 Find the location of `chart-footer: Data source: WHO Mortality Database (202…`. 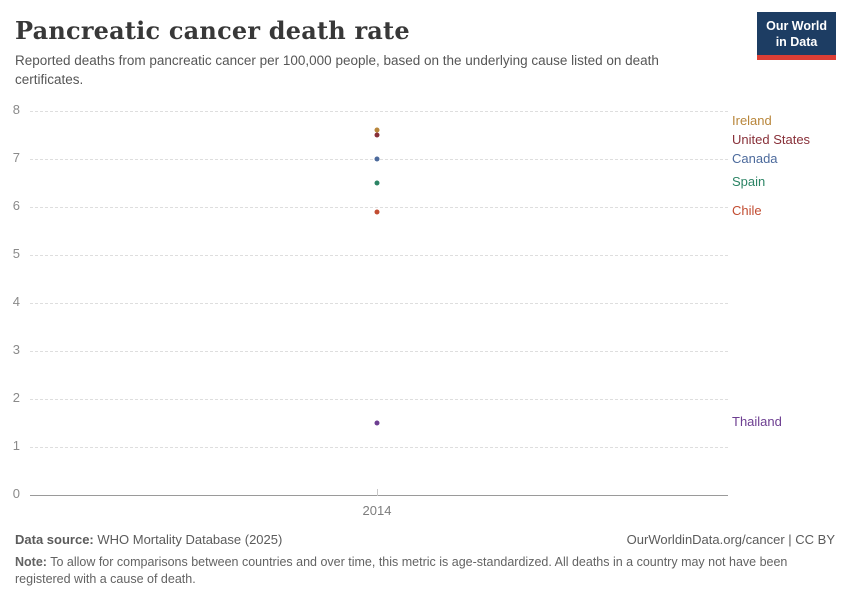

chart-footer: Data source: WHO Mortality Database (202… is located at coordinates (425, 560).